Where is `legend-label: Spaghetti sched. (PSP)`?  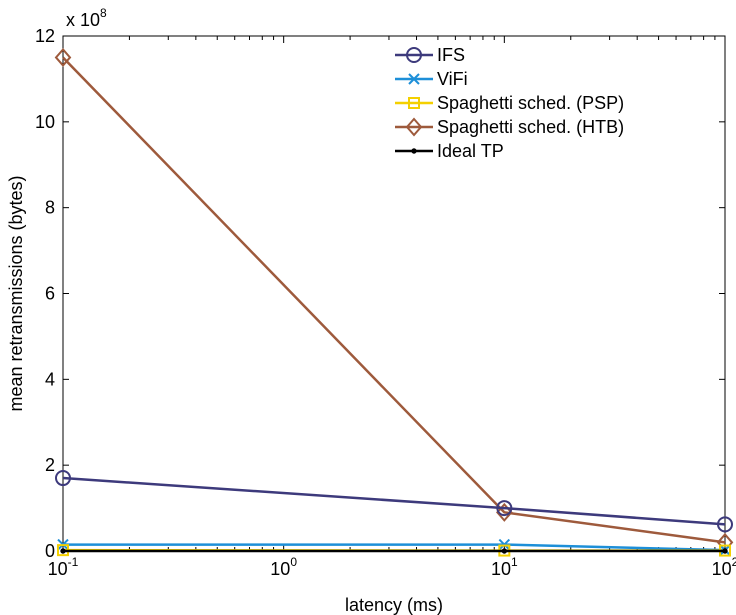
legend-label: Spaghetti sched. (PSP) is located at coordinates (530, 103).